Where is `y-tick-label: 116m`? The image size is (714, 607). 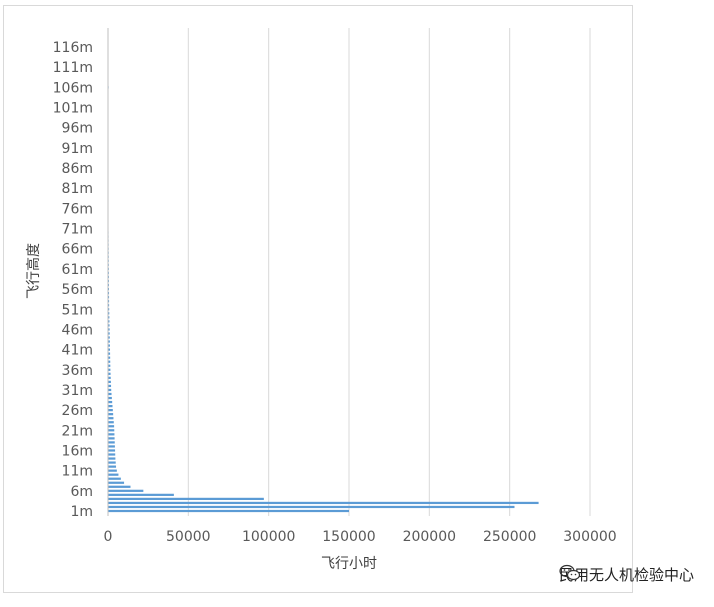
y-tick-label: 116m is located at coordinates (73, 48).